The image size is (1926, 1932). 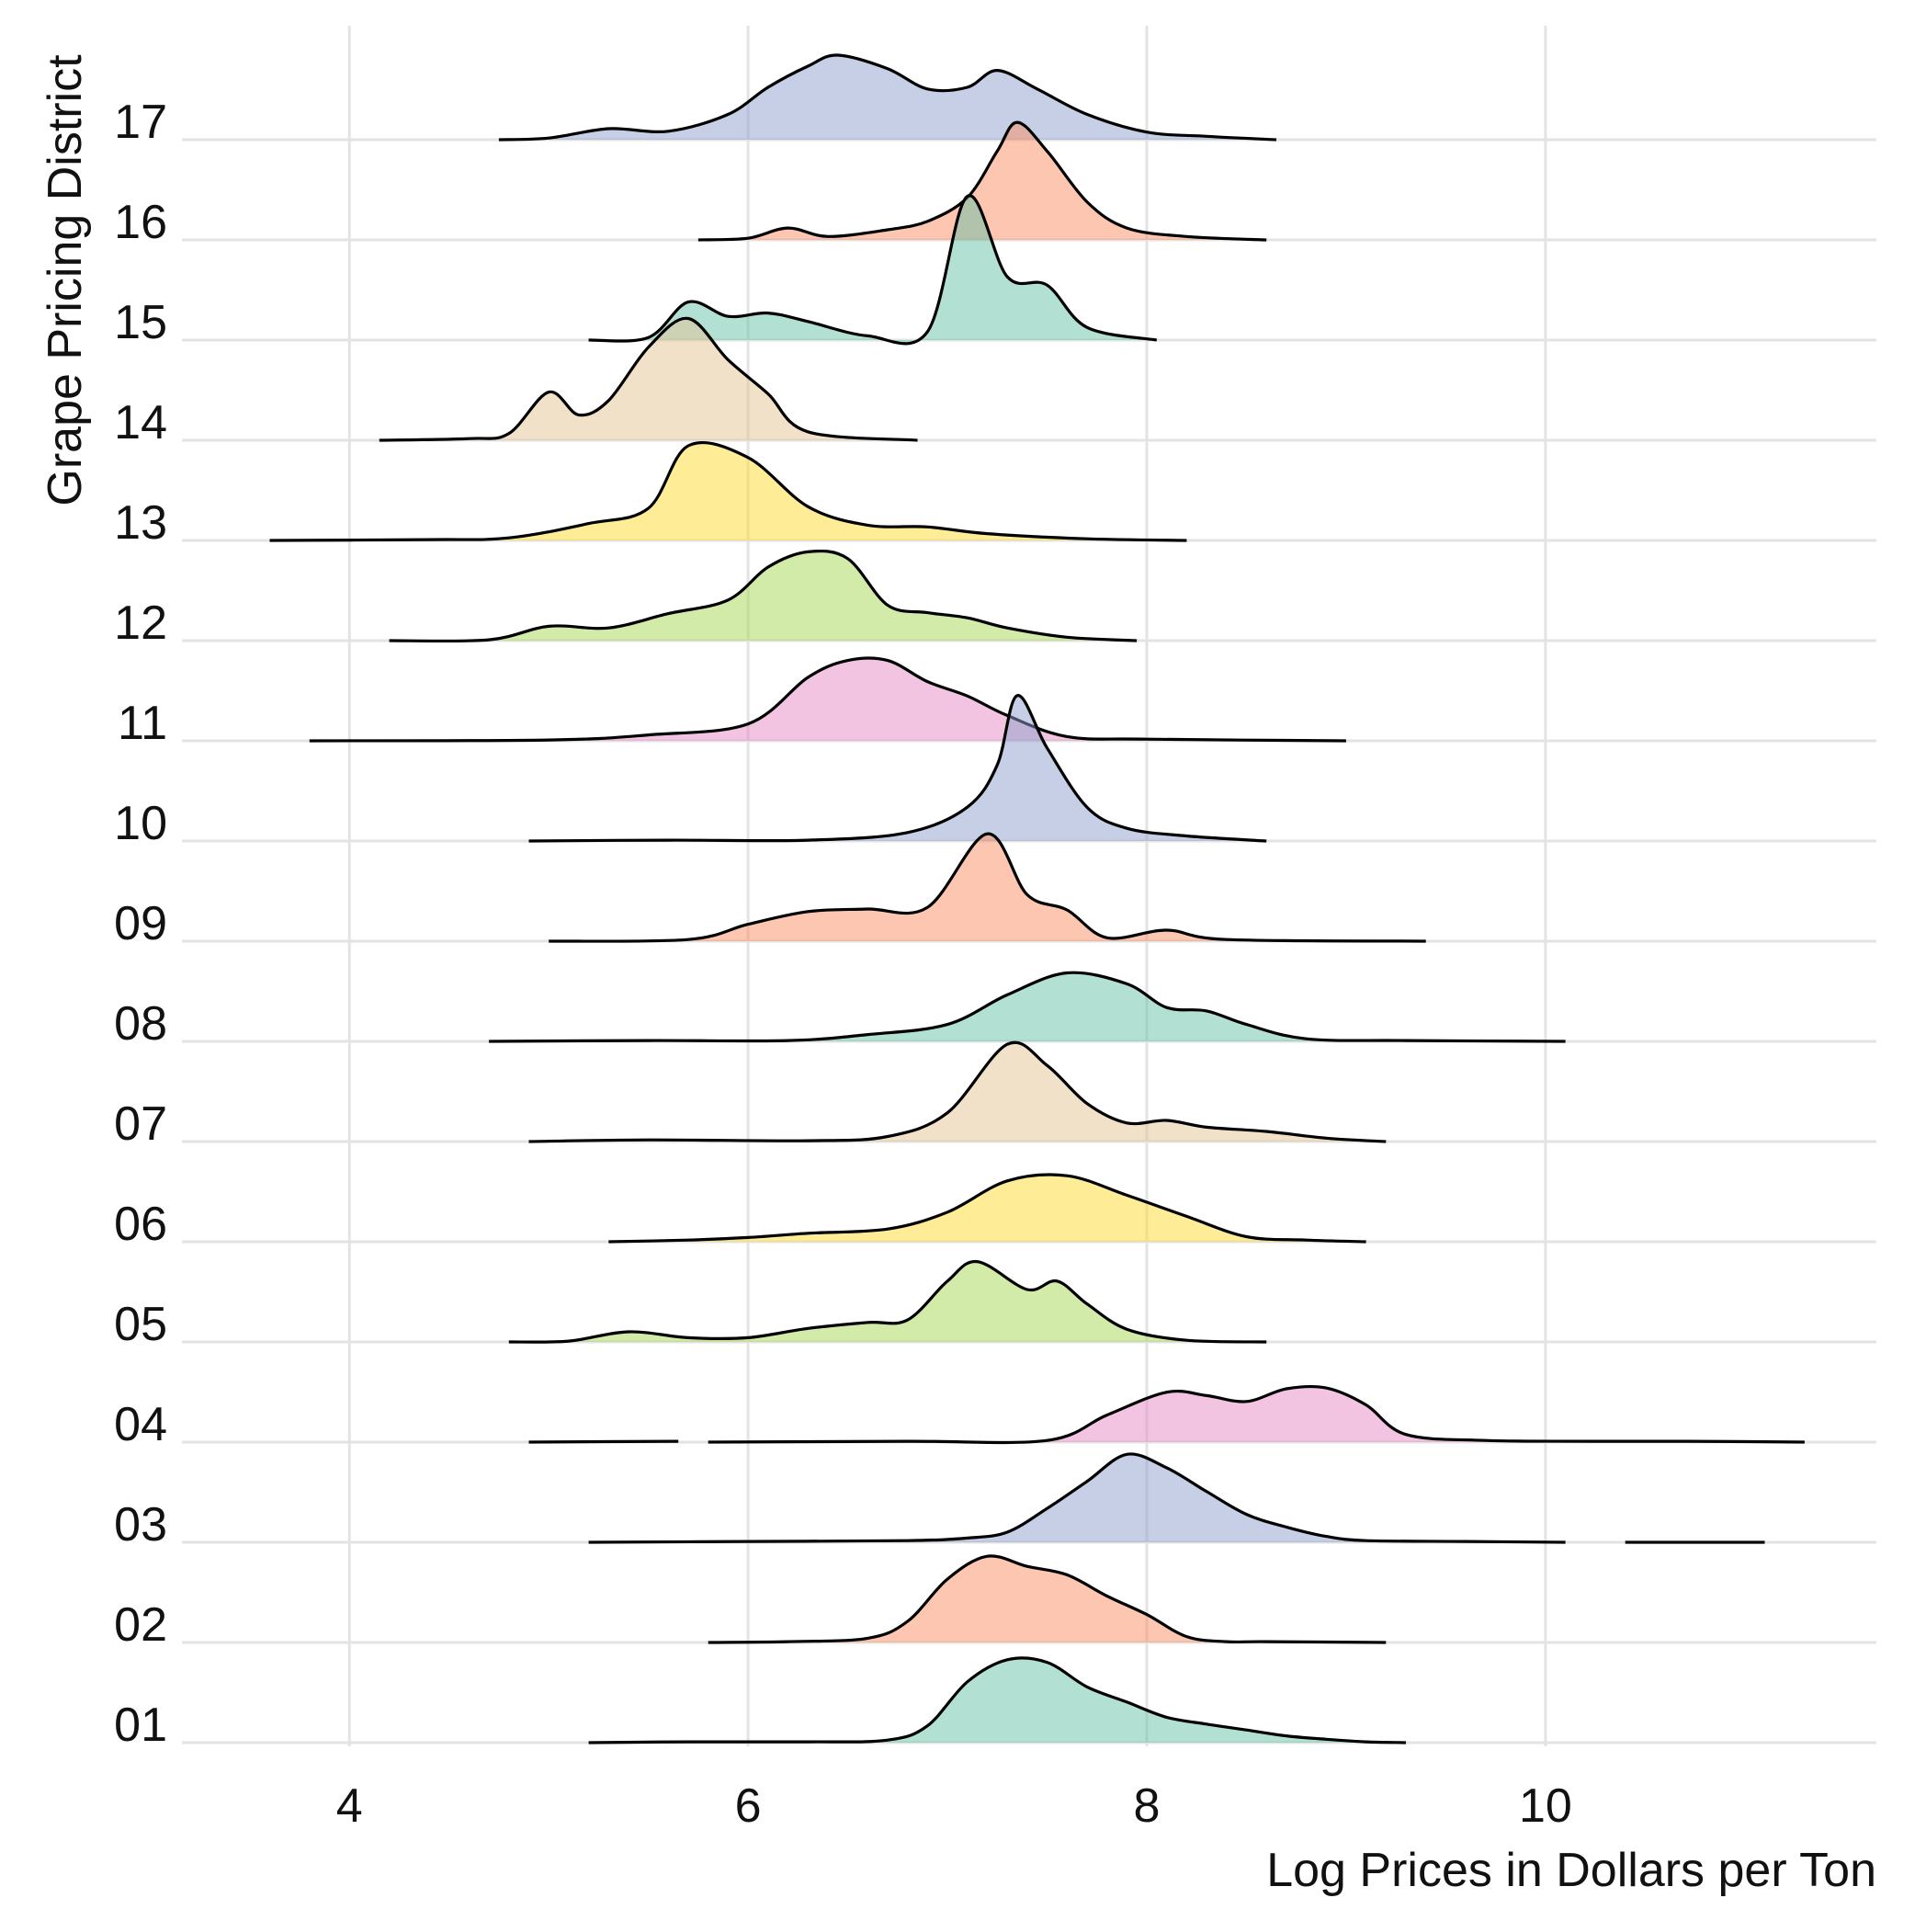 What do you see at coordinates (748, 1806) in the screenshot?
I see `x-tick-label: 6` at bounding box center [748, 1806].